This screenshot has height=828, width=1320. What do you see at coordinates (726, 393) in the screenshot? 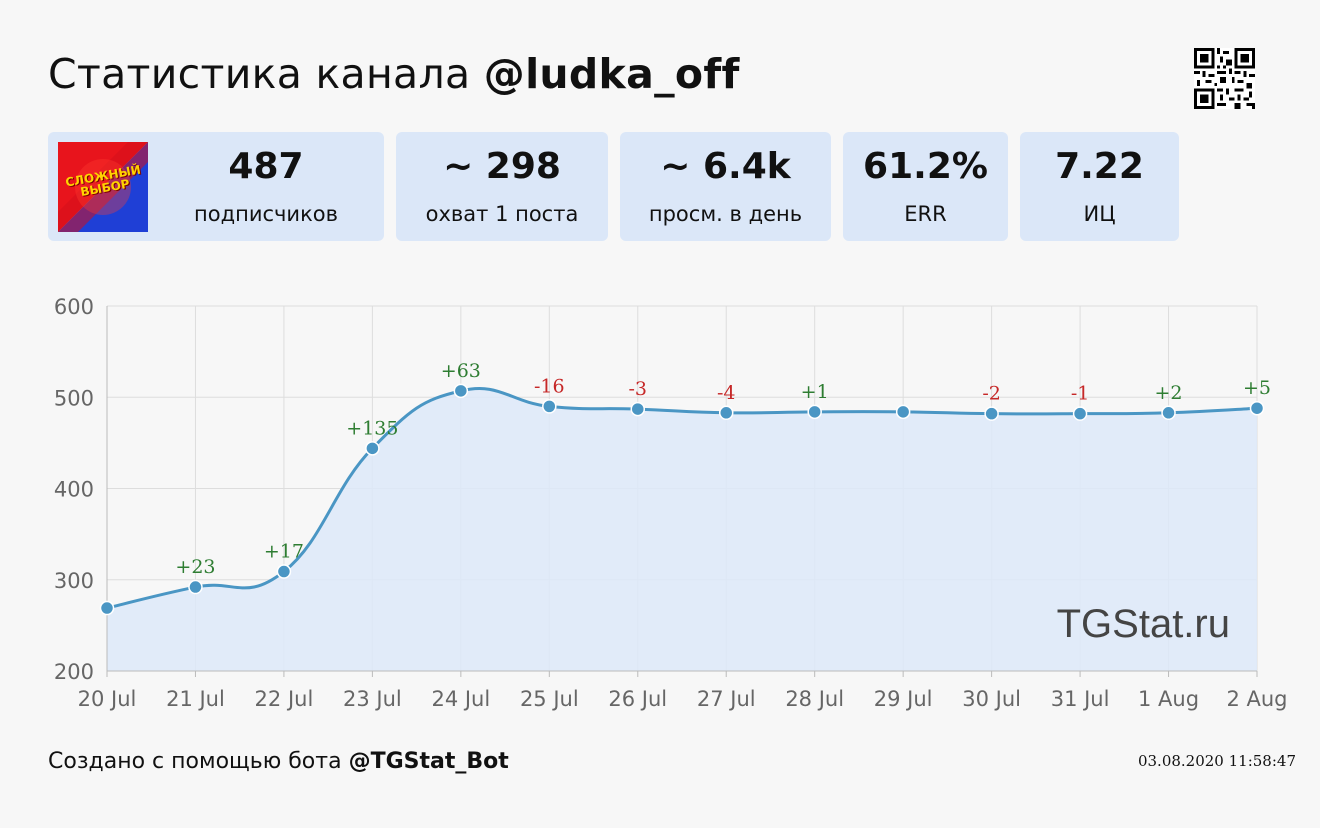
I see `data-label: -4` at bounding box center [726, 393].